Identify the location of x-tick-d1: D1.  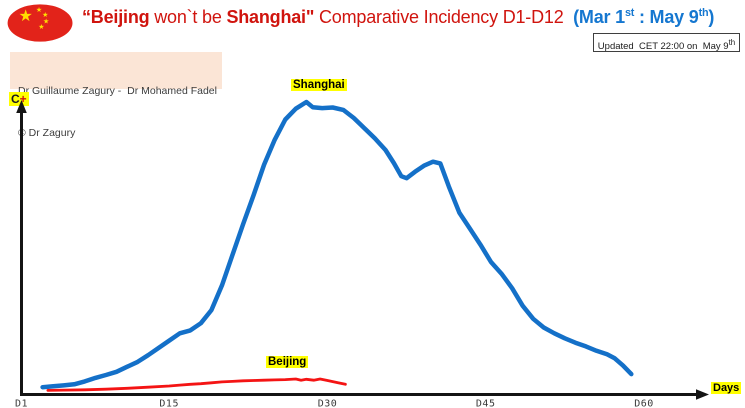
(21, 403).